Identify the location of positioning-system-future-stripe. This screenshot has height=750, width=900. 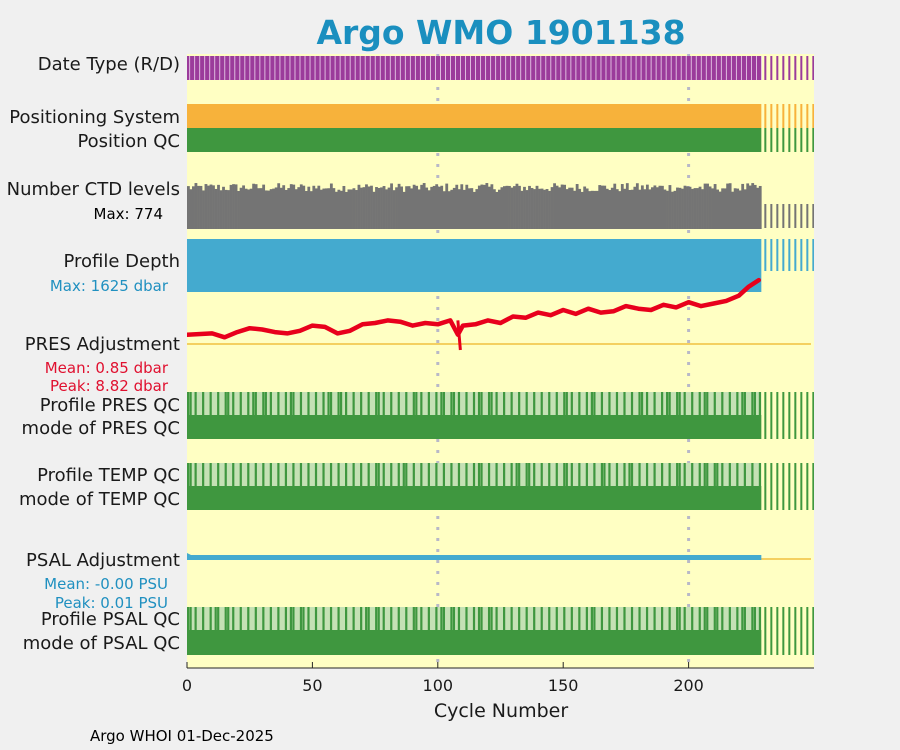
(801, 116).